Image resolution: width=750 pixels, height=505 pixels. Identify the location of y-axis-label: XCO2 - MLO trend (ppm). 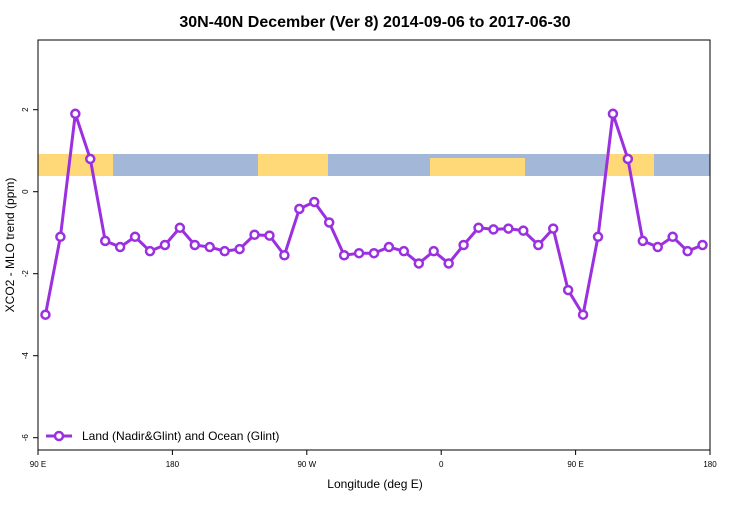
(10, 245).